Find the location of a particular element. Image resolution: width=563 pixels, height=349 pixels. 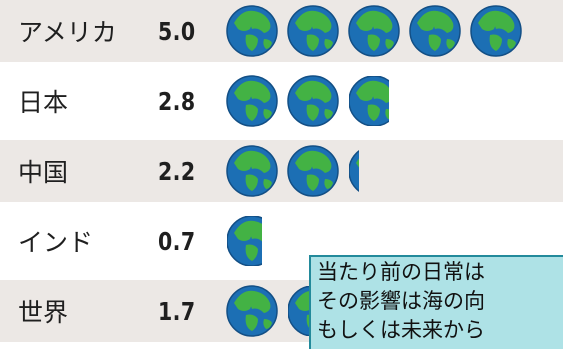

country-label: 日本 is located at coordinates (43, 102).